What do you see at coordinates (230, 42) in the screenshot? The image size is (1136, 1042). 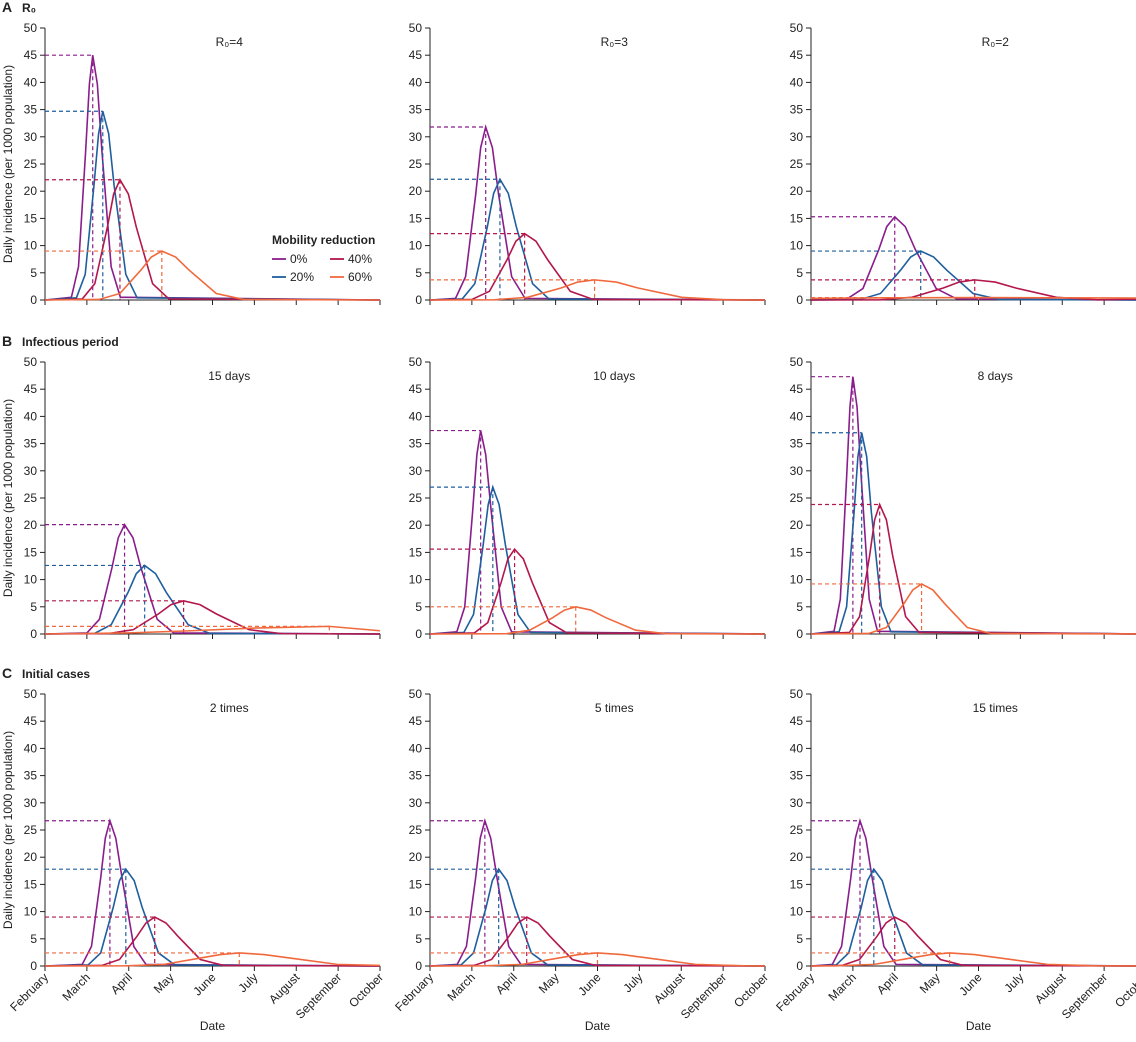 I see `panel-subtitle: R₀=4` at bounding box center [230, 42].